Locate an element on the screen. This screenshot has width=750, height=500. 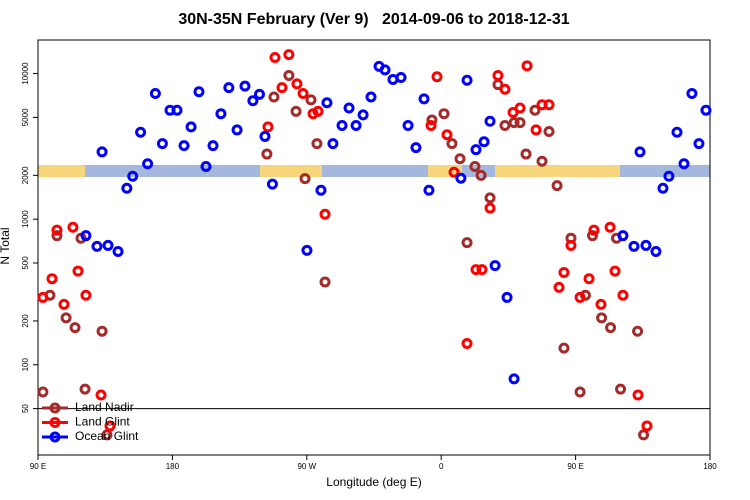
ocean-band is located at coordinates (375, 171).